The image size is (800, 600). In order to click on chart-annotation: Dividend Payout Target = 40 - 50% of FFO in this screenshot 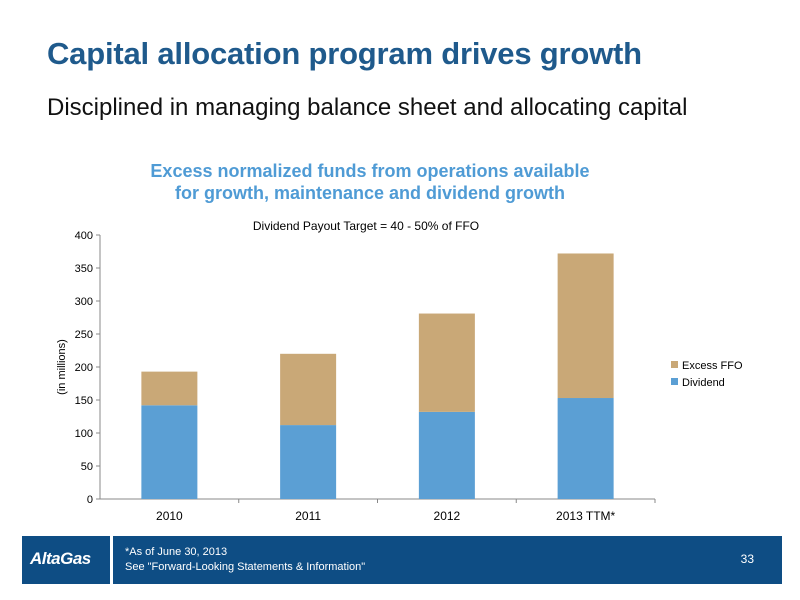, I will do `click(366, 226)`.